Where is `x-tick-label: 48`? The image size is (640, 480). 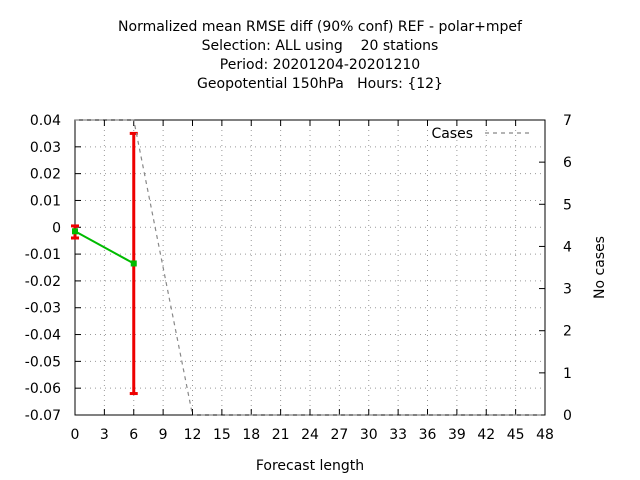
x-tick-label: 48 is located at coordinates (545, 435).